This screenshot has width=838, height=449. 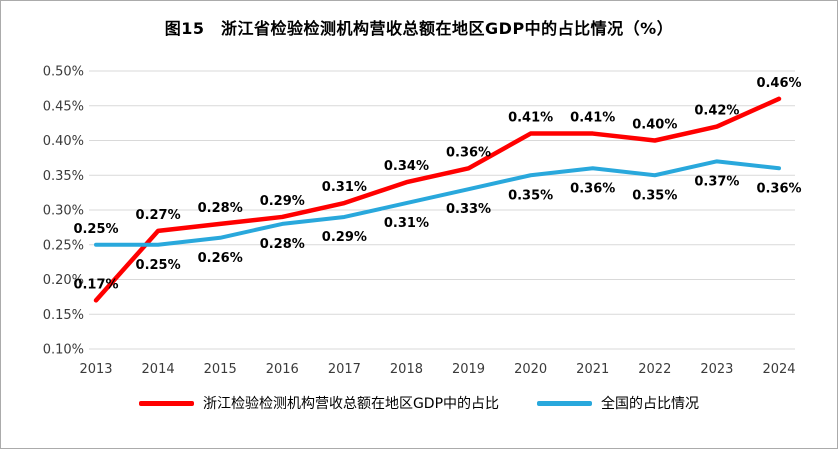 I want to click on data-label: 0.46%, so click(x=778, y=83).